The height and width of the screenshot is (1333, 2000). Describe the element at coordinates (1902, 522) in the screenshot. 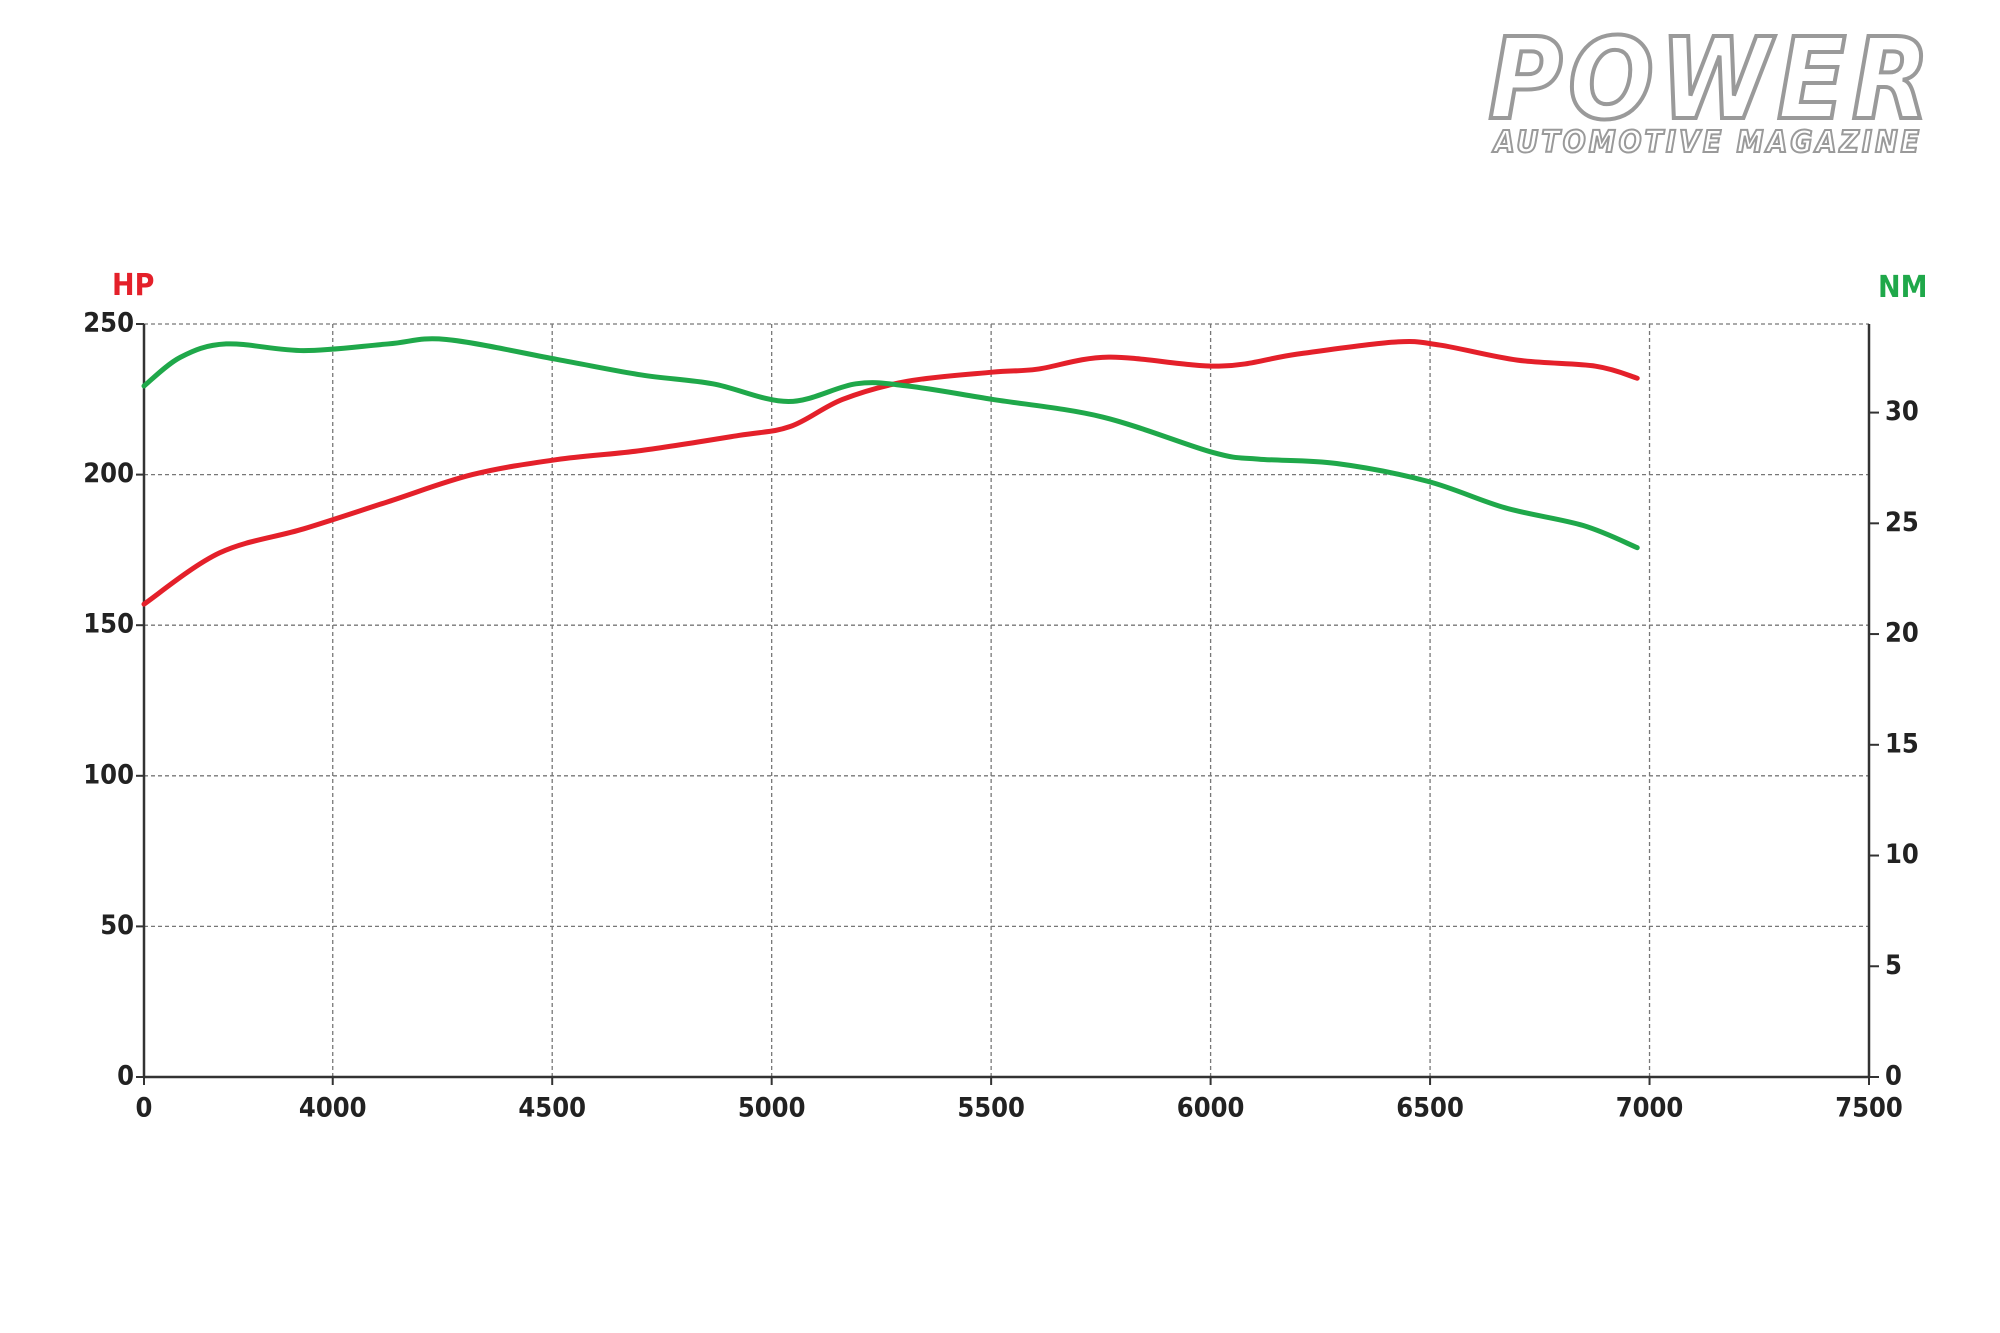

I see `y2-tick-label: 25` at that location.